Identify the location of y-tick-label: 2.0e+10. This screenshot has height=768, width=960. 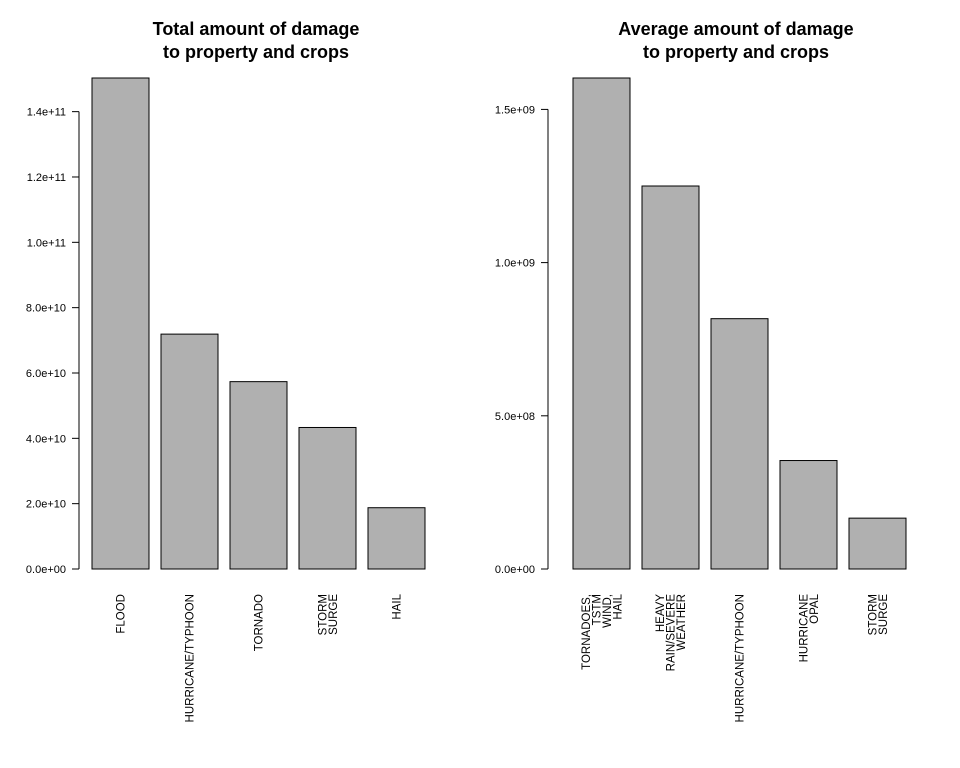
(46, 505).